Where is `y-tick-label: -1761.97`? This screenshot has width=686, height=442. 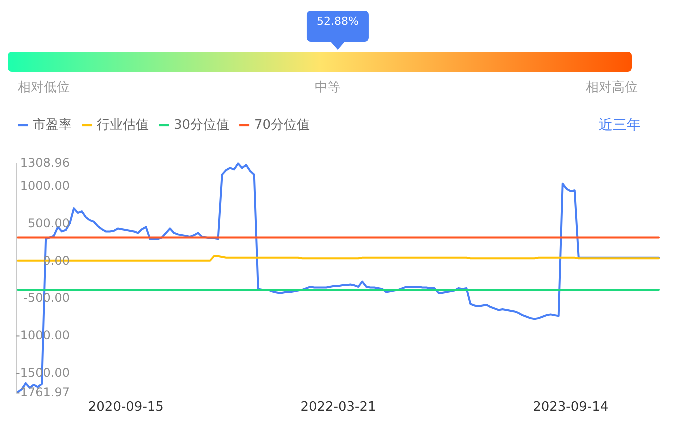 y-tick-label: -1761.97 is located at coordinates (43, 392).